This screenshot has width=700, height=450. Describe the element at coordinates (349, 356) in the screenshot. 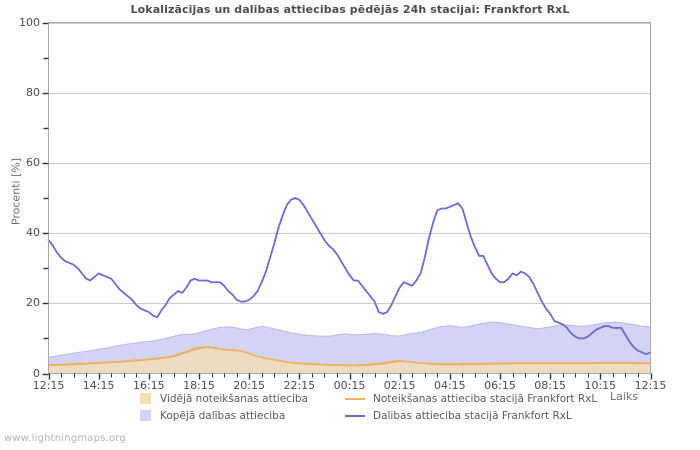

I see `line-station_detection_ratio` at that location.